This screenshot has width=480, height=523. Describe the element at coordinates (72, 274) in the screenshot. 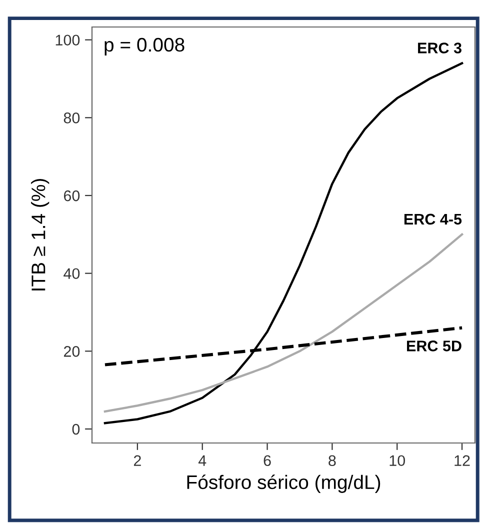

I see `y-tick-label: 40` at that location.